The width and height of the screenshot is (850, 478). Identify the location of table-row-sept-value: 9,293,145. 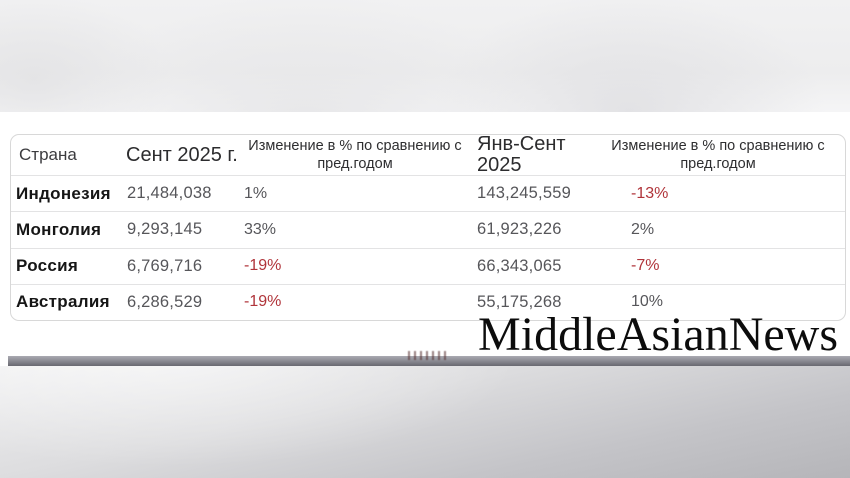
(180, 229).